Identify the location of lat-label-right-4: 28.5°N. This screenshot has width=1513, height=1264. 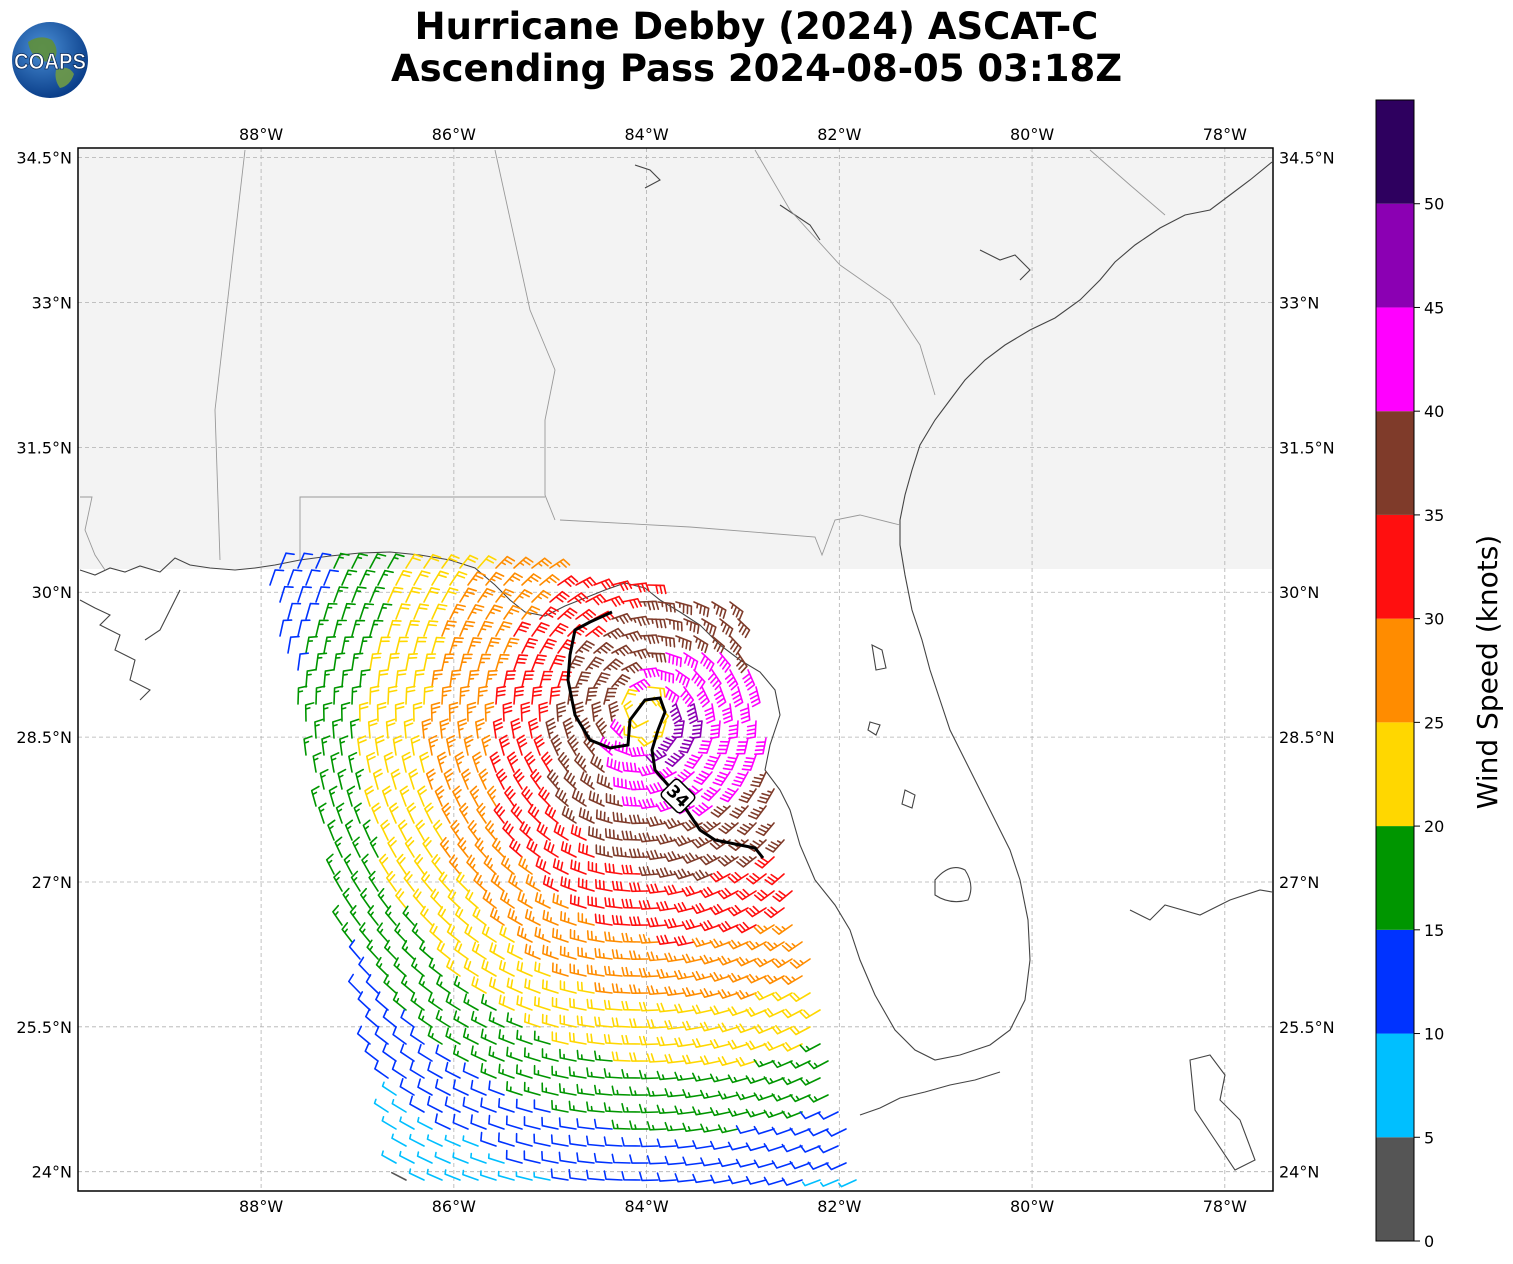
(1307, 737).